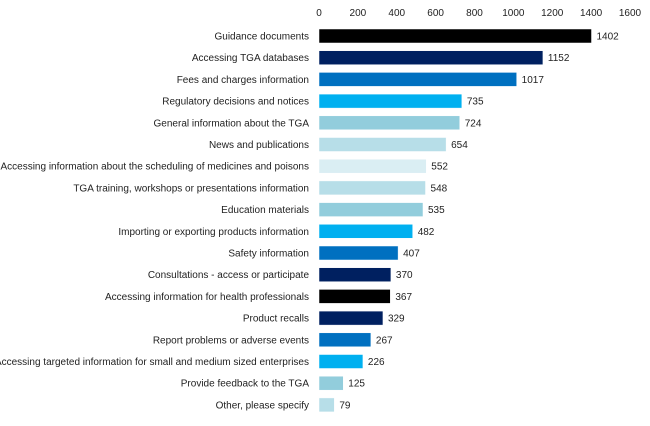 Image resolution: width=650 pixels, height=426 pixels. What do you see at coordinates (396, 13) in the screenshot?
I see `x-tick-label: 400` at bounding box center [396, 13].